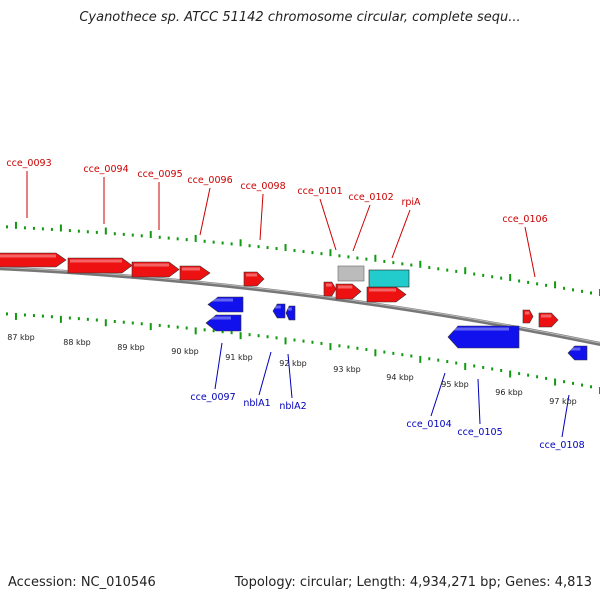 The width and height of the screenshot is (600, 600). I want to click on kbp-label-91: 91 kbp, so click(239, 357).